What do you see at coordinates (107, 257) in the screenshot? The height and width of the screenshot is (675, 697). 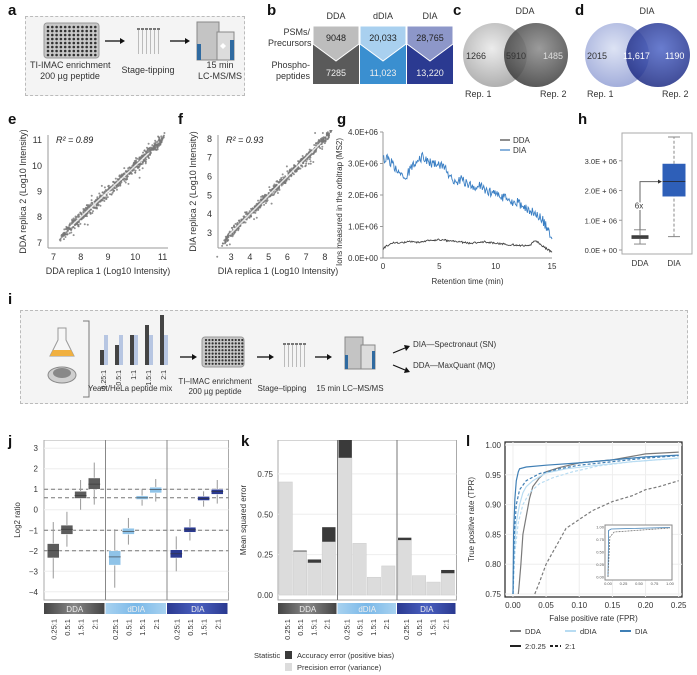 I see `x-tick-label: 9` at bounding box center [107, 257].